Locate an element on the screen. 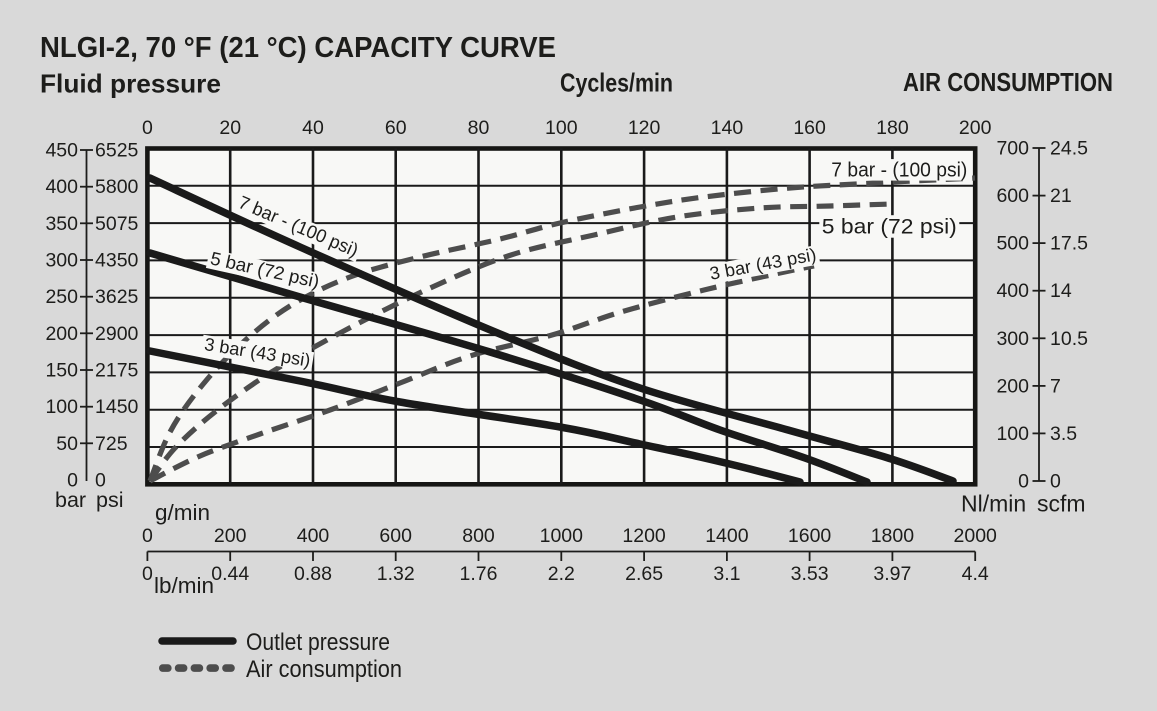 This screenshot has height=711, width=1157. svg-text: Outlet pressure is located at coordinates (318, 642).